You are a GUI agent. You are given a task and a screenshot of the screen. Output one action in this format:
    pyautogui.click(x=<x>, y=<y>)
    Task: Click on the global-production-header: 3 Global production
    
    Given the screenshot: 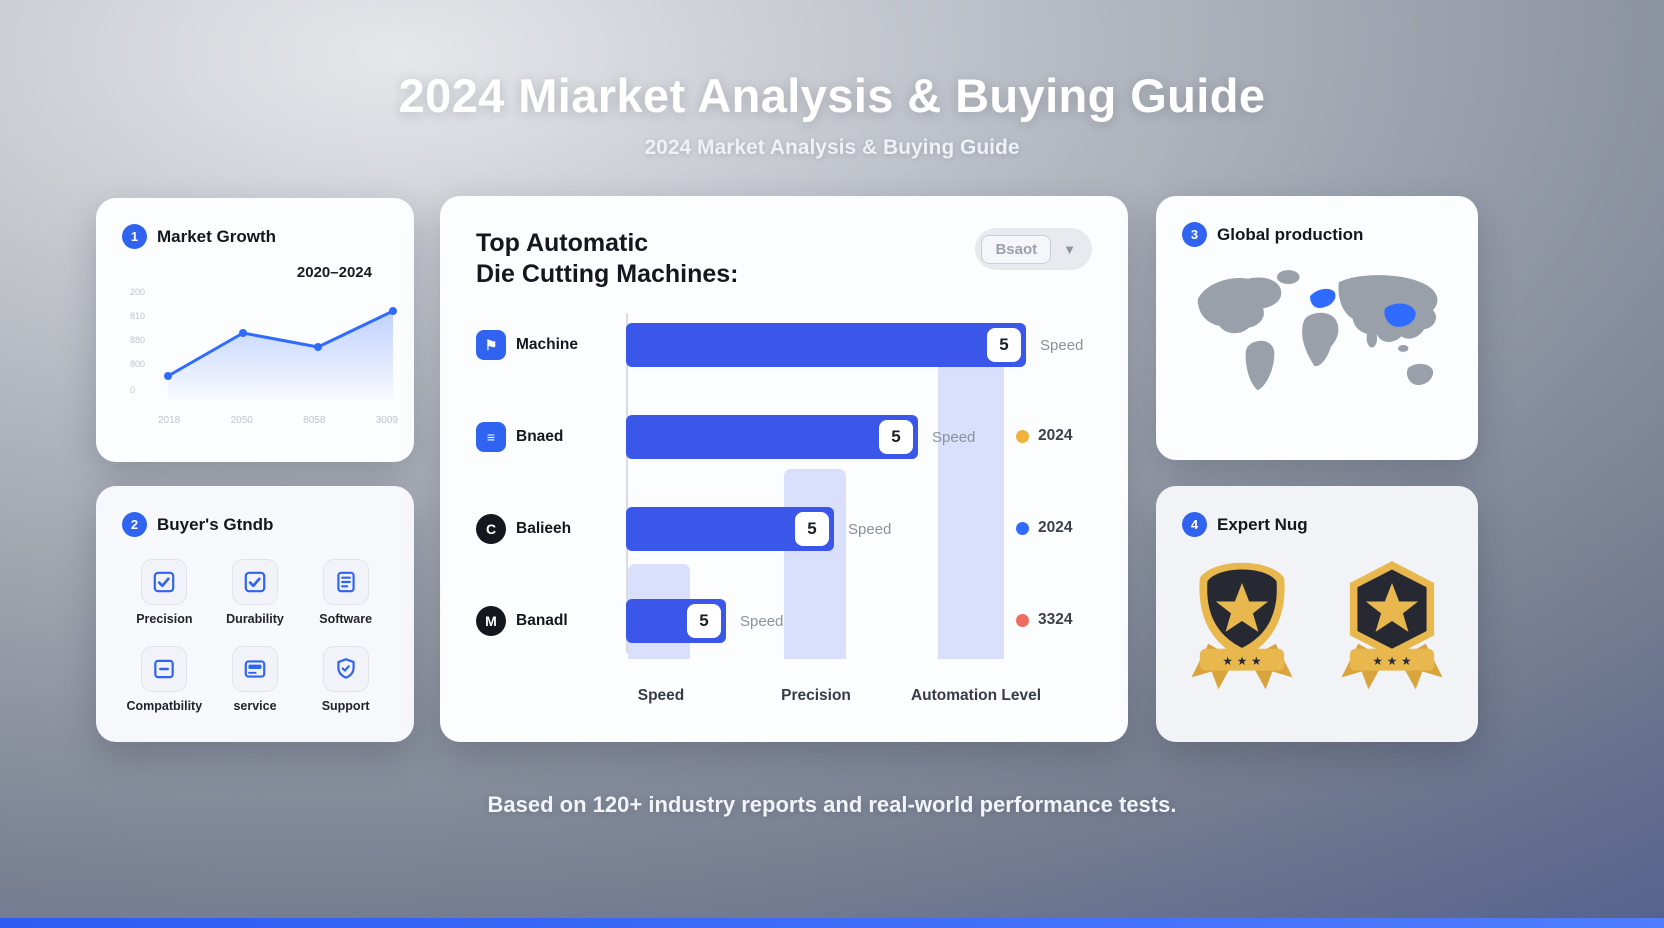 What is the action you would take?
    pyautogui.click(x=1317, y=234)
    